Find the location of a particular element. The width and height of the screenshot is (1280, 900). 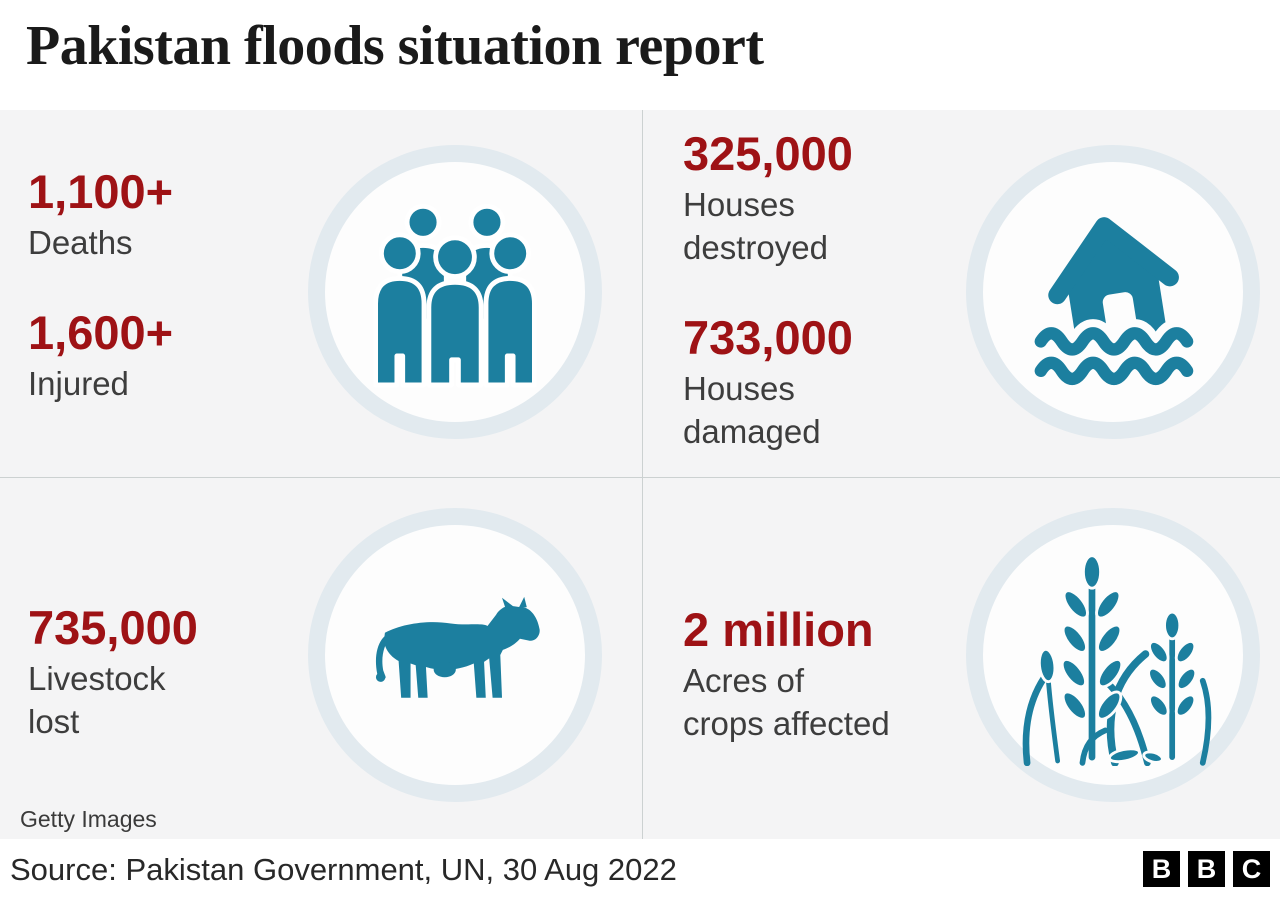

livestock-value: 735,000 is located at coordinates (113, 627).